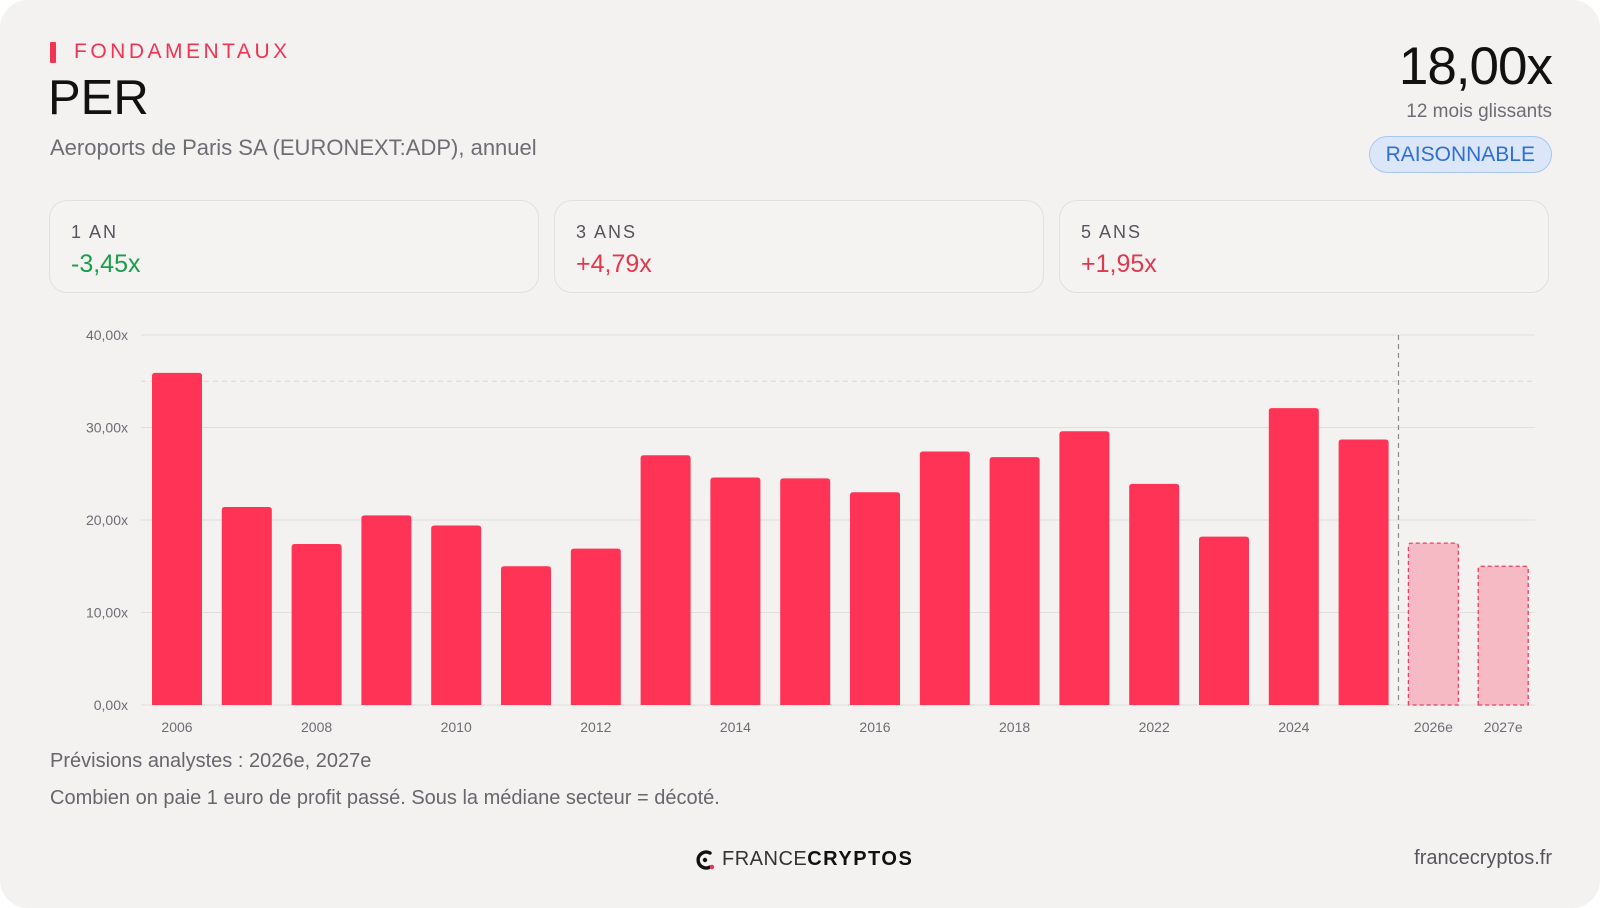 The height and width of the screenshot is (908, 1600). I want to click on eyebrow-label: FONDAMENTAUX, so click(182, 51).